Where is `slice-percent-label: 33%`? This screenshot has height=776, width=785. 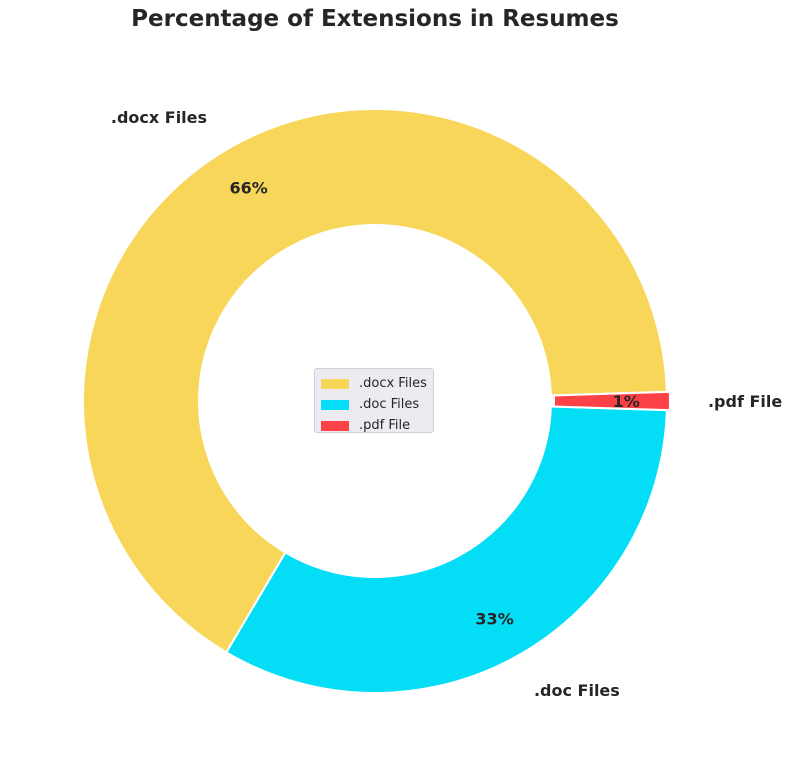 slice-percent-label: 33% is located at coordinates (494, 618).